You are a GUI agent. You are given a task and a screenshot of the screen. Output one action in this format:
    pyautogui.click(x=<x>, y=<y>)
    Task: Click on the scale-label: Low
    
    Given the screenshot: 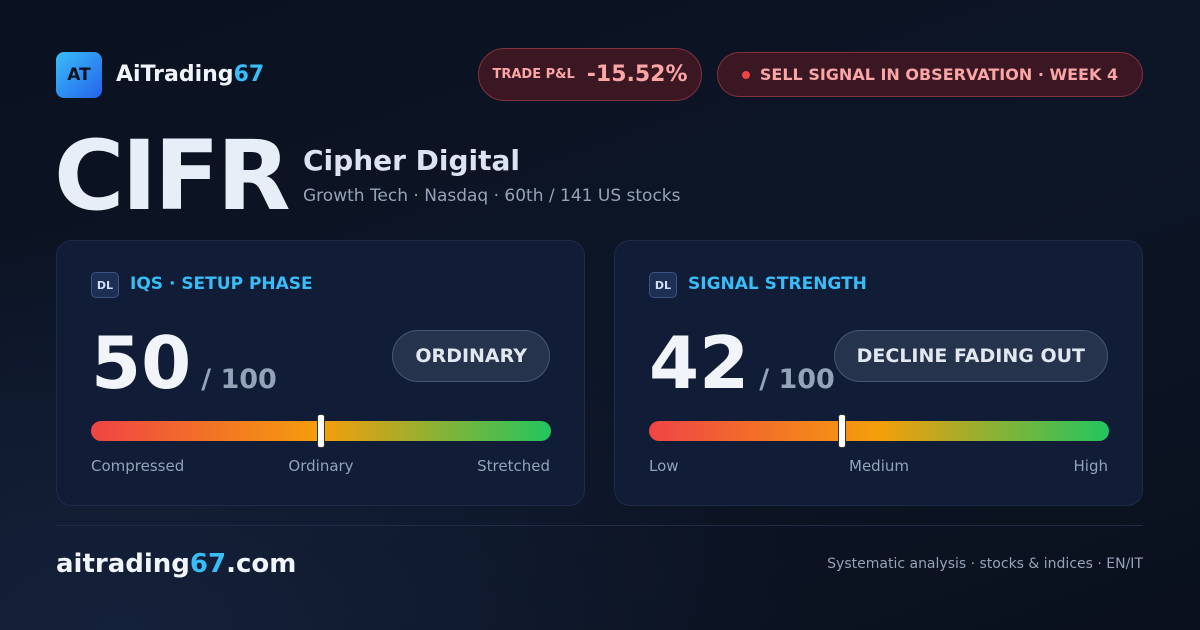 What is the action you would take?
    pyautogui.click(x=664, y=466)
    